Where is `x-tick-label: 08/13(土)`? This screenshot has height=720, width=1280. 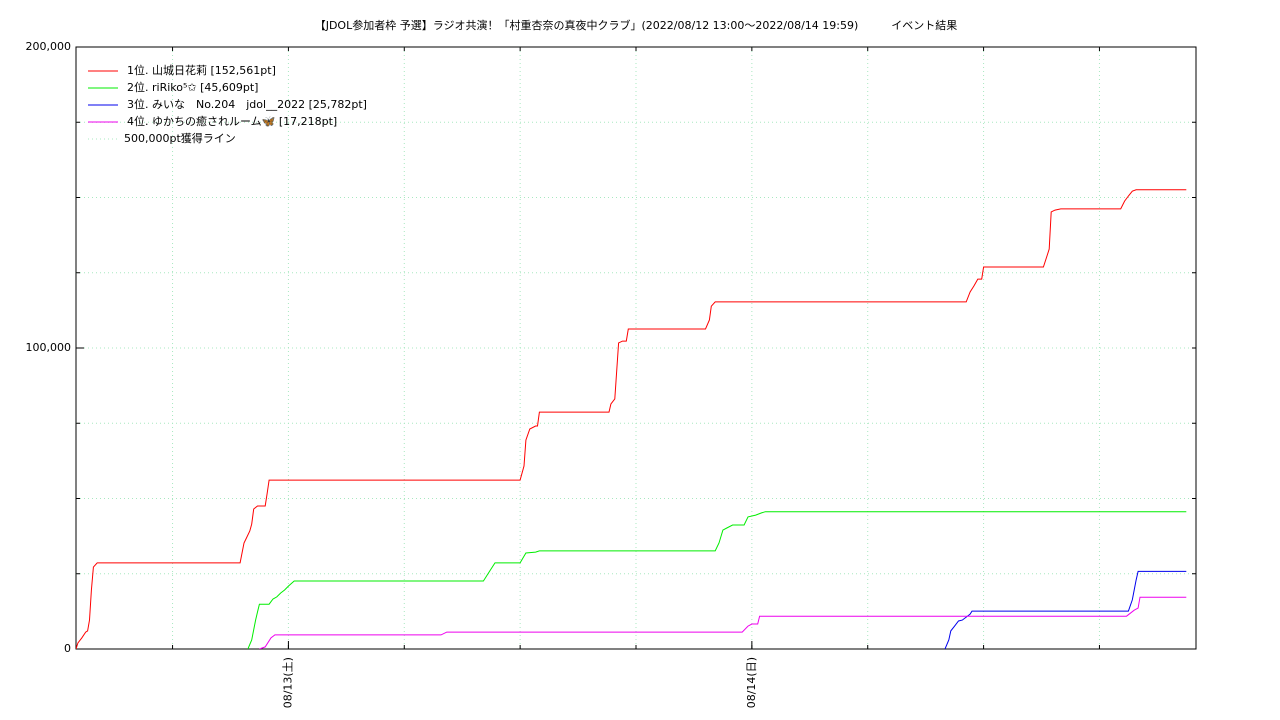 x-tick-label: 08/13(土) is located at coordinates (287, 682).